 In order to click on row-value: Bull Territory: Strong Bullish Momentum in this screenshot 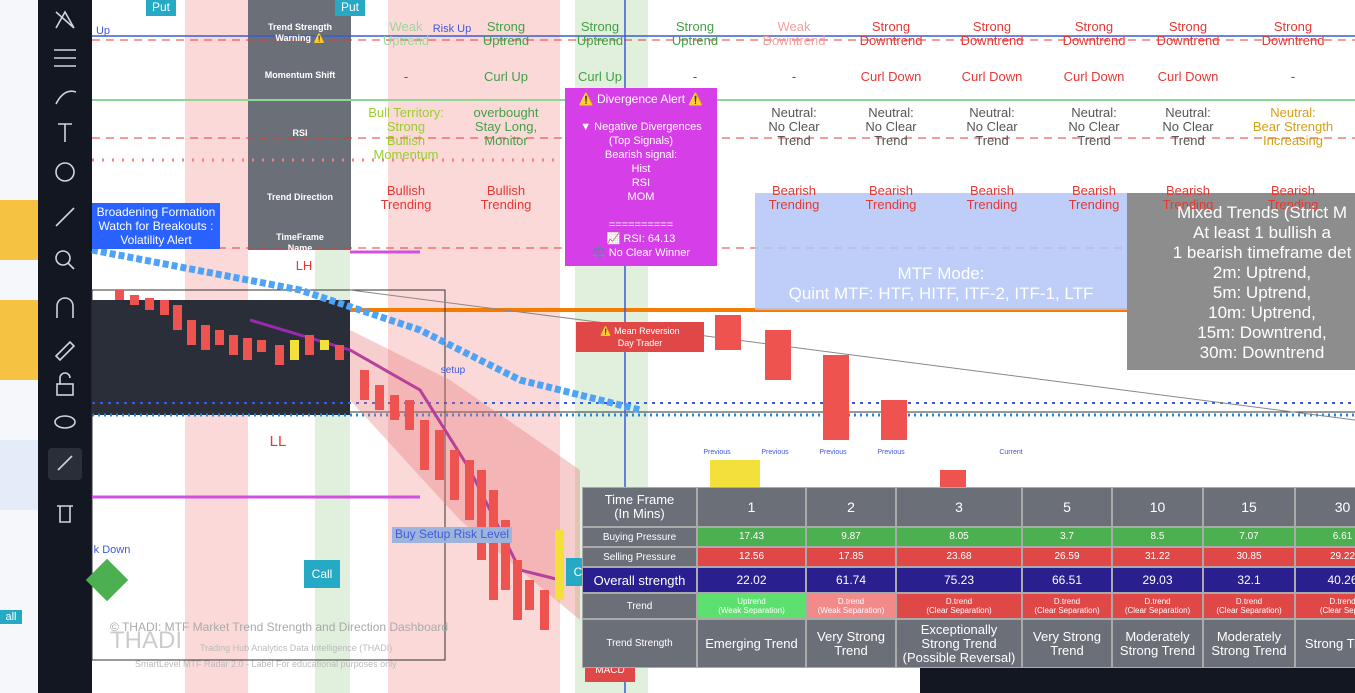, I will do `click(406, 133)`.